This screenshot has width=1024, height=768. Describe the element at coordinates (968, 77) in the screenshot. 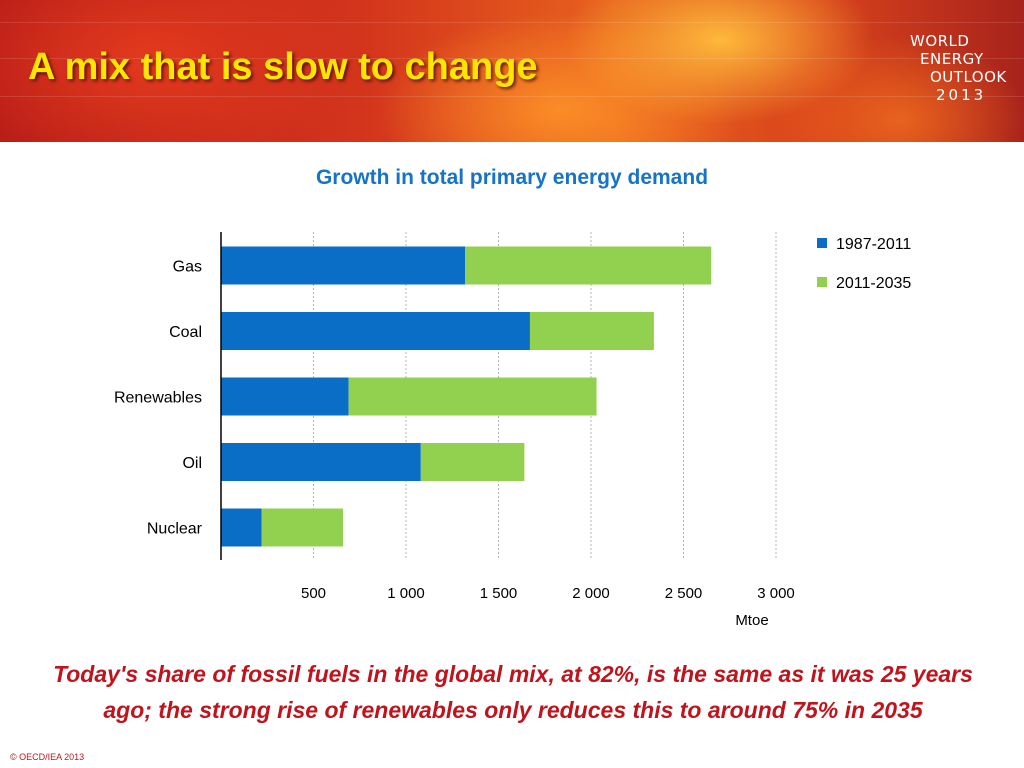

I see `logo-line-outlook: OUTLOOK` at that location.